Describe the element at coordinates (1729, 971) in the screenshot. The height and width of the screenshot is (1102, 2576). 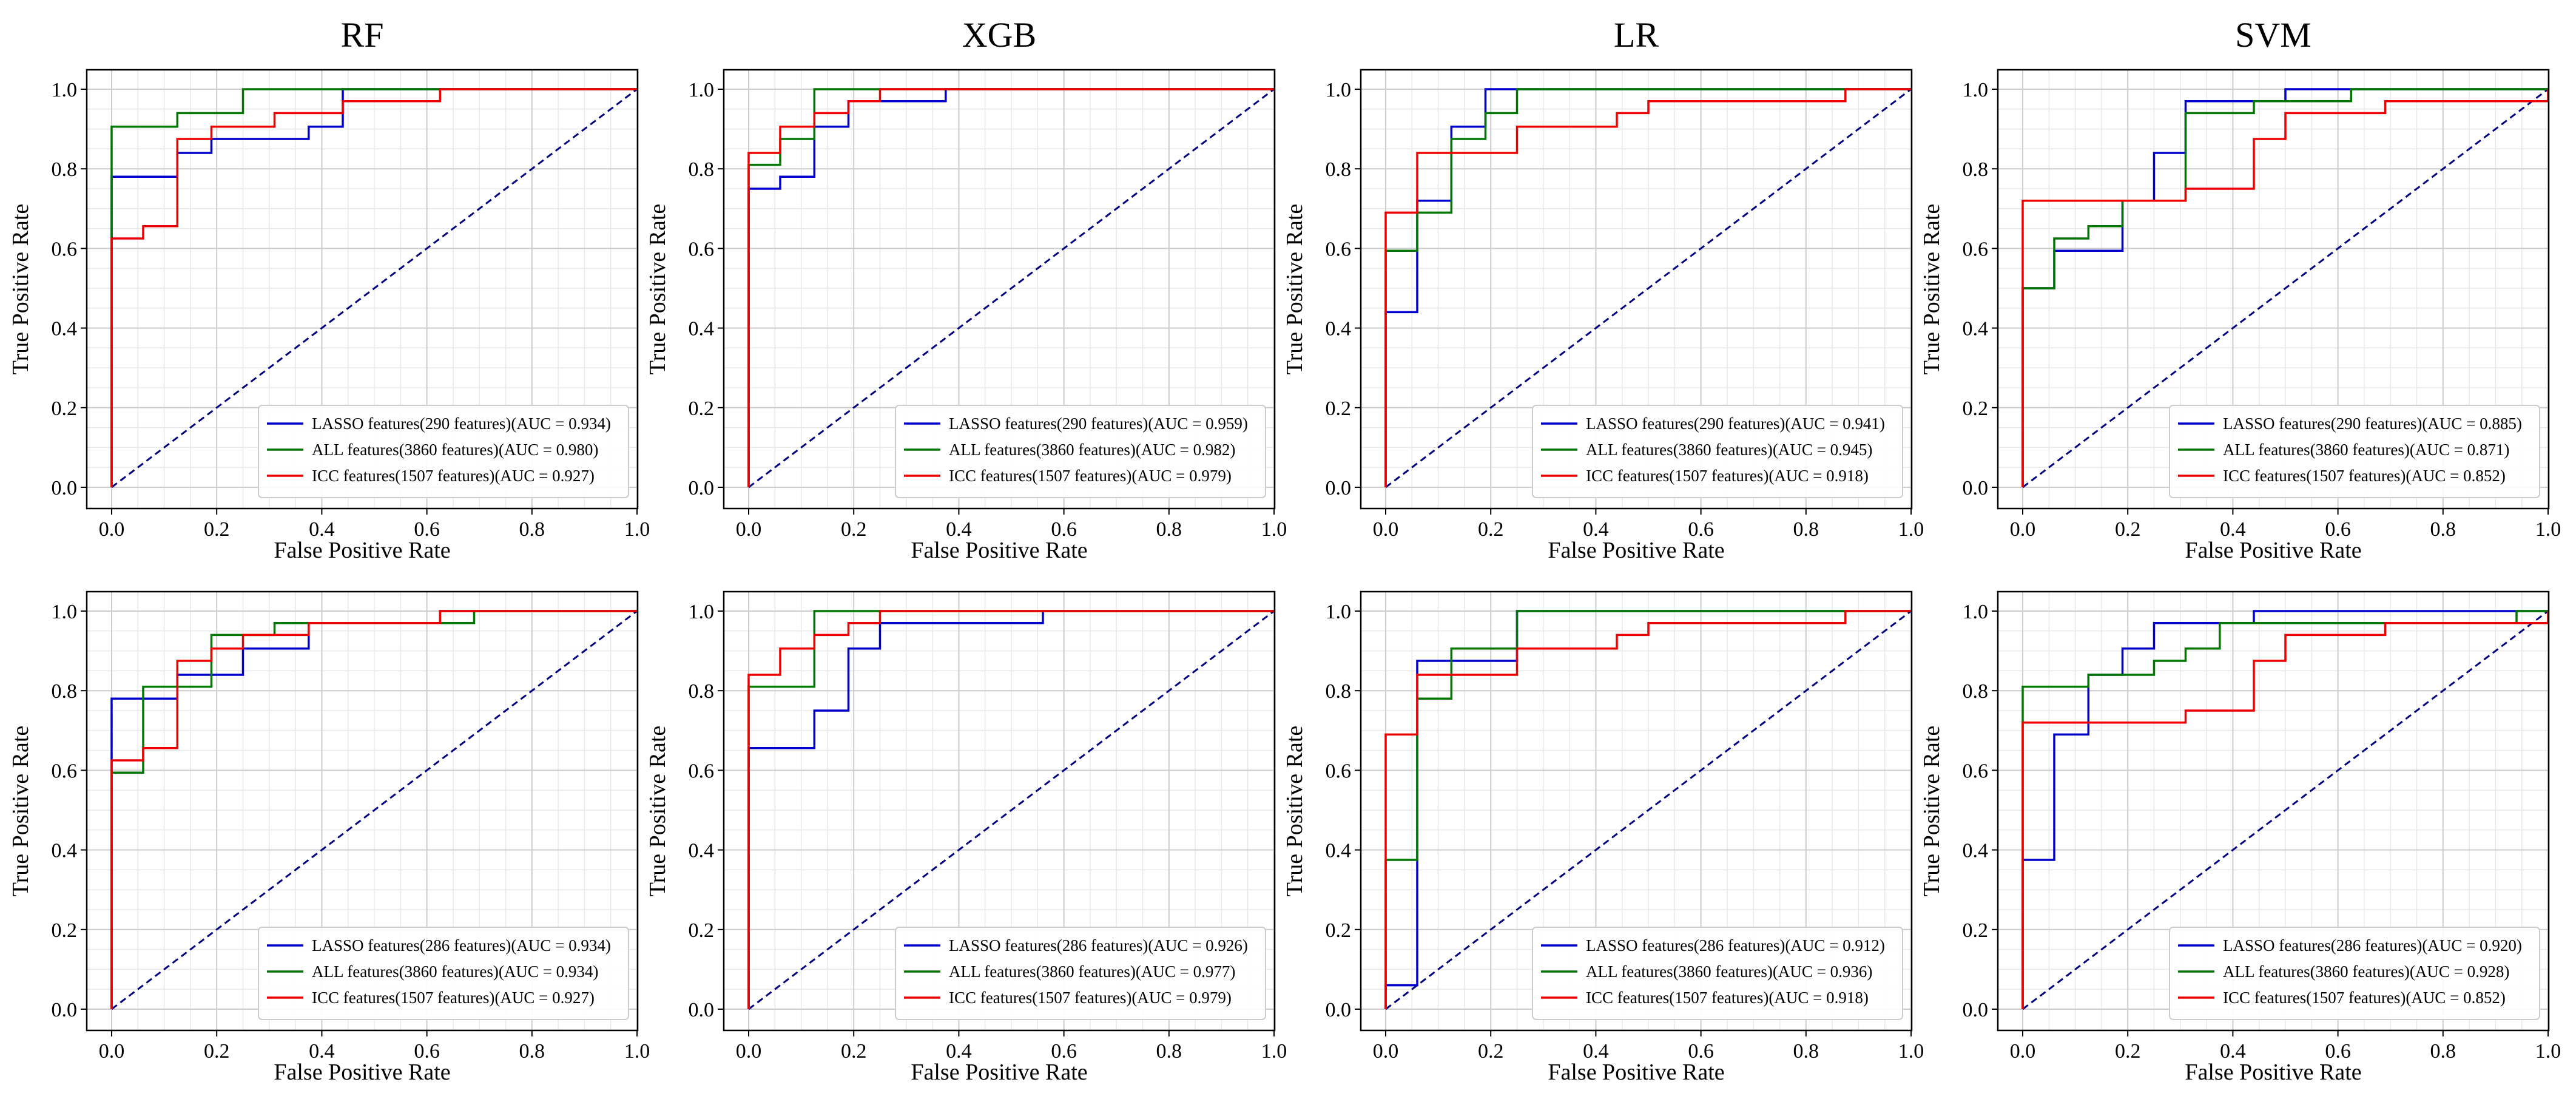
I see `legend-entry: ALL features(3860 features)(AUC = 0.936)` at that location.